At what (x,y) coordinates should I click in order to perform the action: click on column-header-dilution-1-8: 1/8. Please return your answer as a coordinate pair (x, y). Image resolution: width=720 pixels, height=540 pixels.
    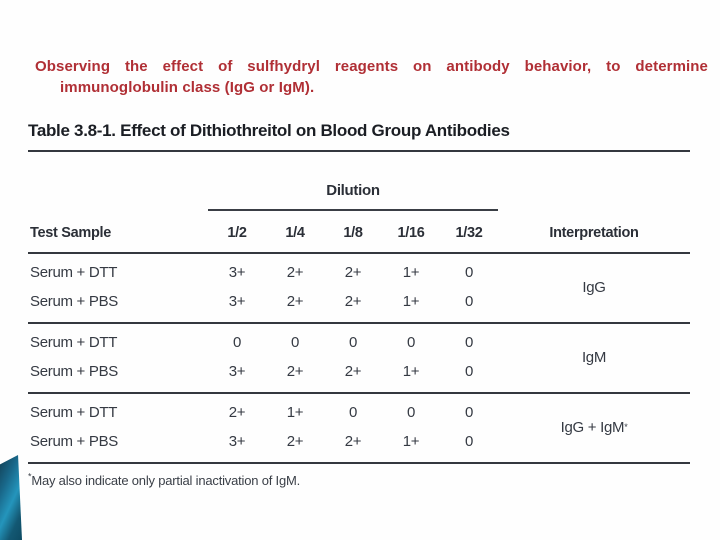
    Looking at the image, I should click on (353, 233).